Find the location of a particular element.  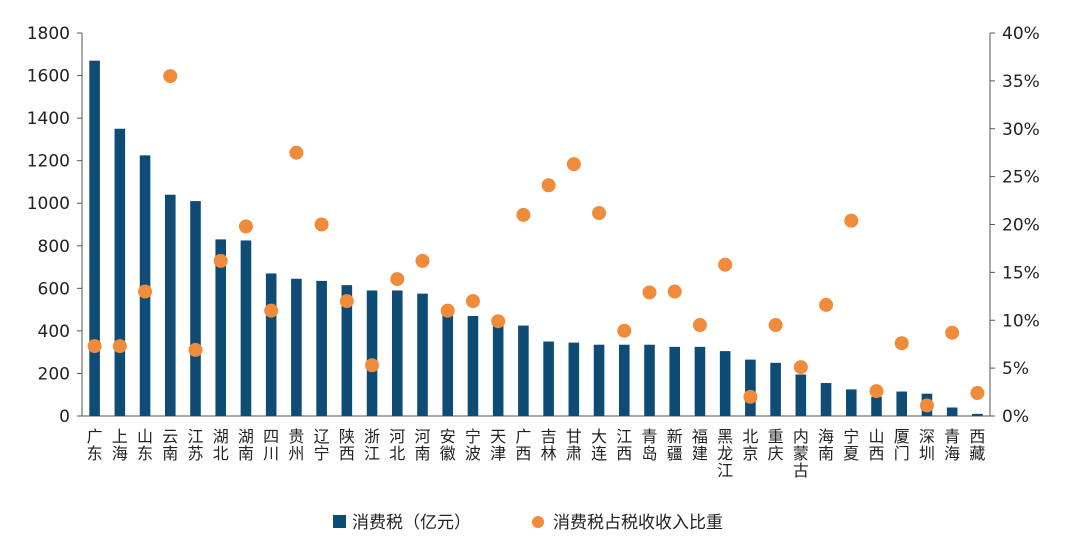

category-label: 河北 is located at coordinates (397, 445).